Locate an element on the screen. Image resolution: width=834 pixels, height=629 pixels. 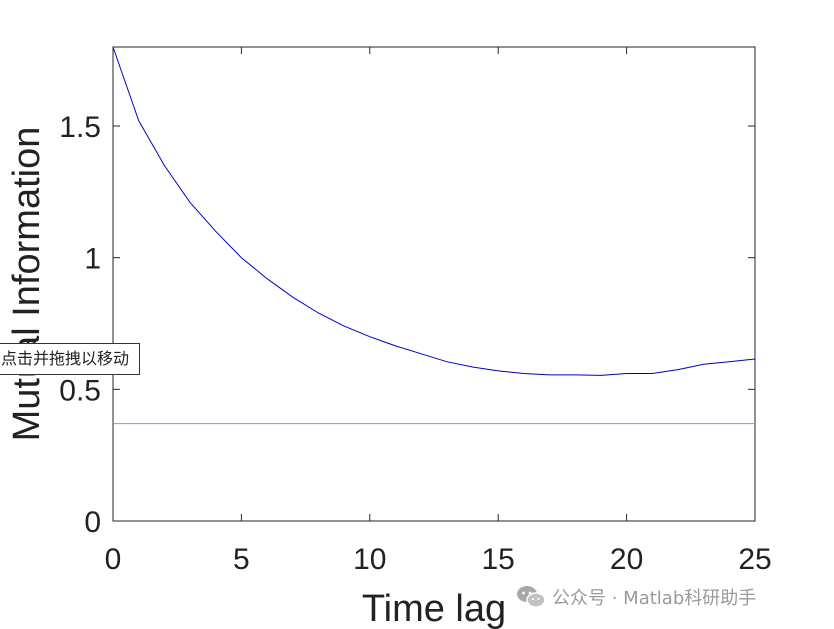
y-tick-label: 1 is located at coordinates (92, 259).